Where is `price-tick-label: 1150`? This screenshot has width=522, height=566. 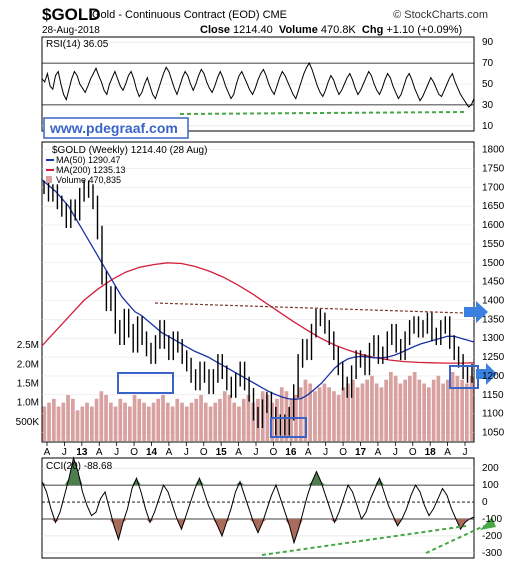
price-tick-label: 1150 is located at coordinates (493, 395).